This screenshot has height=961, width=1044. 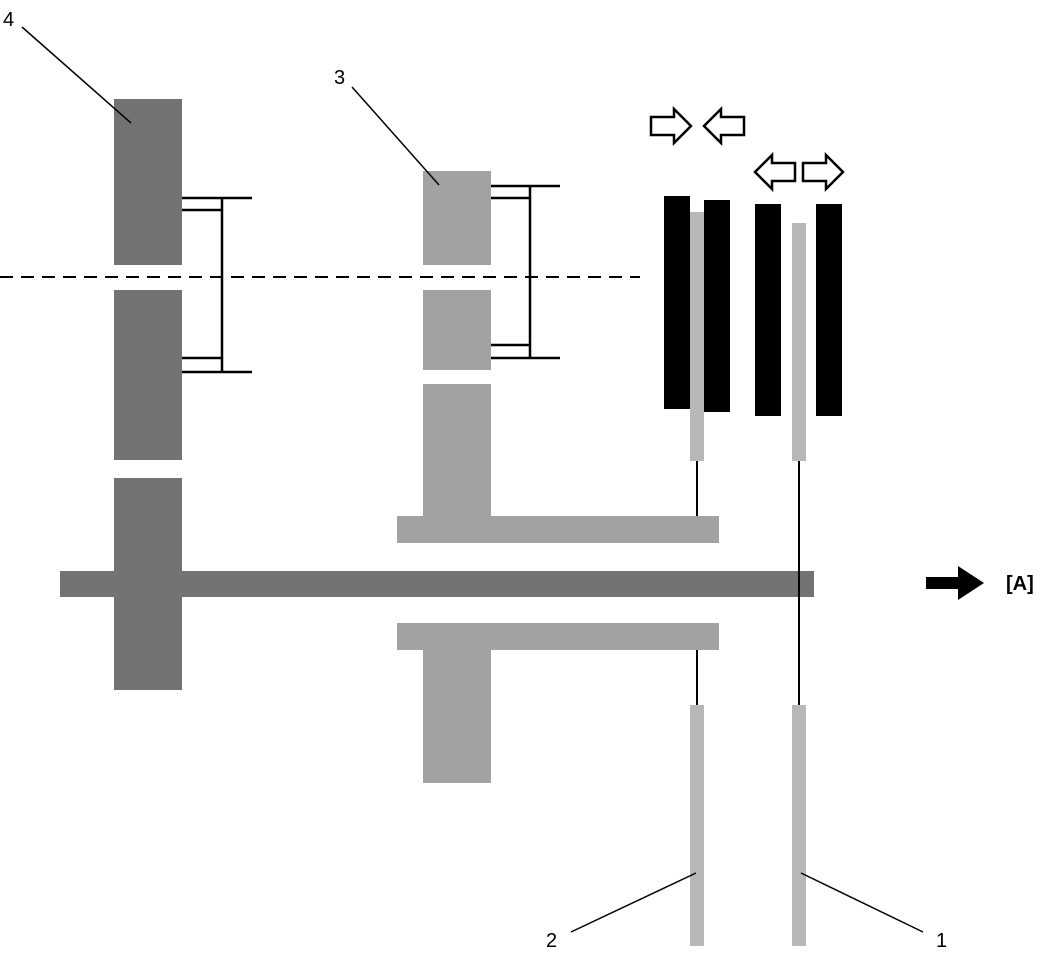 What do you see at coordinates (697, 126) in the screenshot?
I see `clutch-2-engage-arrows` at bounding box center [697, 126].